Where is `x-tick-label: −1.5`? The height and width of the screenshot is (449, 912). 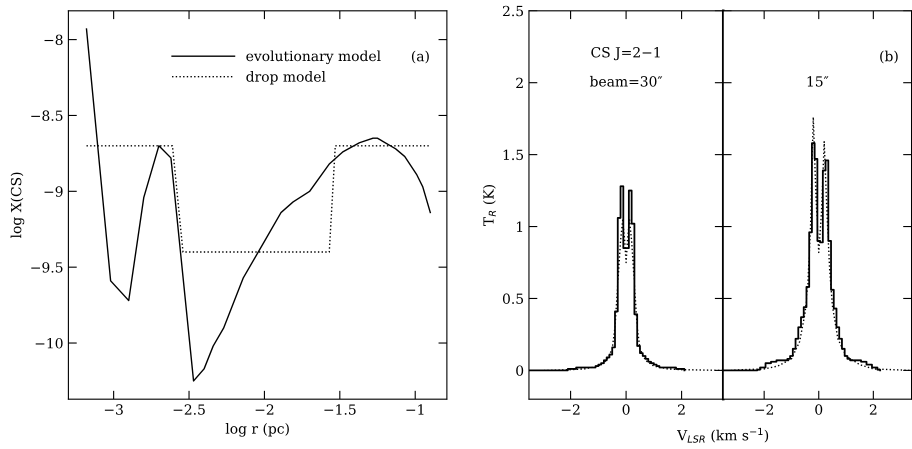 x-tick-label: −1.5 is located at coordinates (340, 409).